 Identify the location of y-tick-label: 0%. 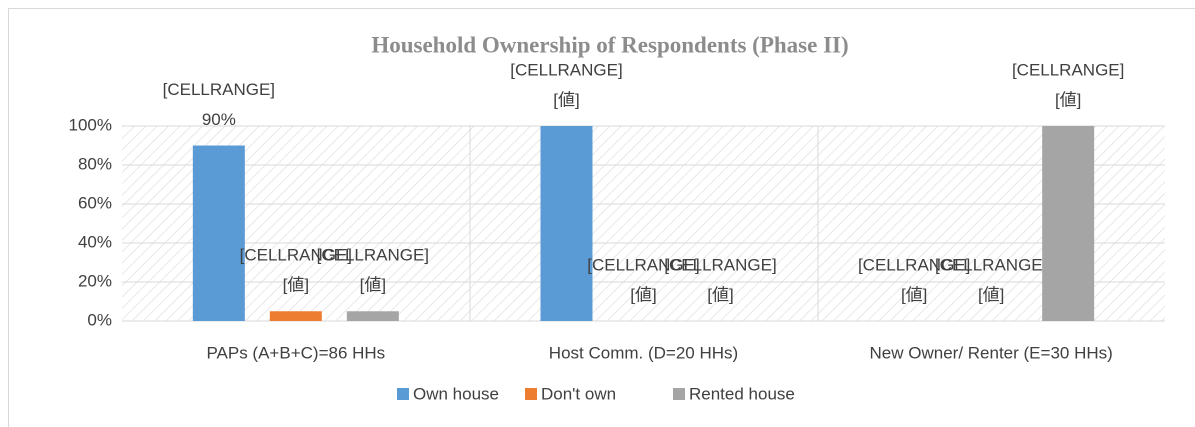
(99, 319).